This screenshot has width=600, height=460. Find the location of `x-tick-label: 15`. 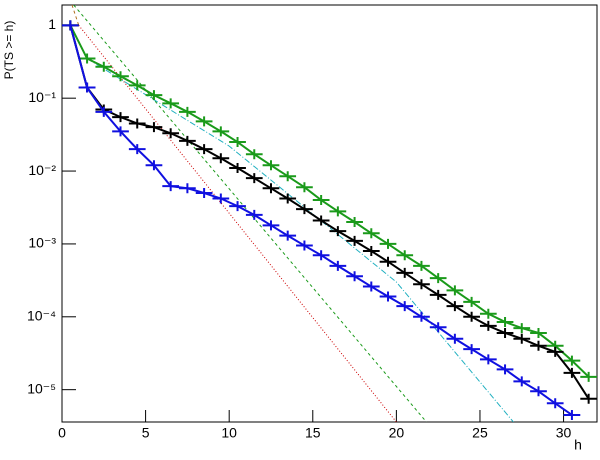

x-tick-label: 15 is located at coordinates (313, 433).